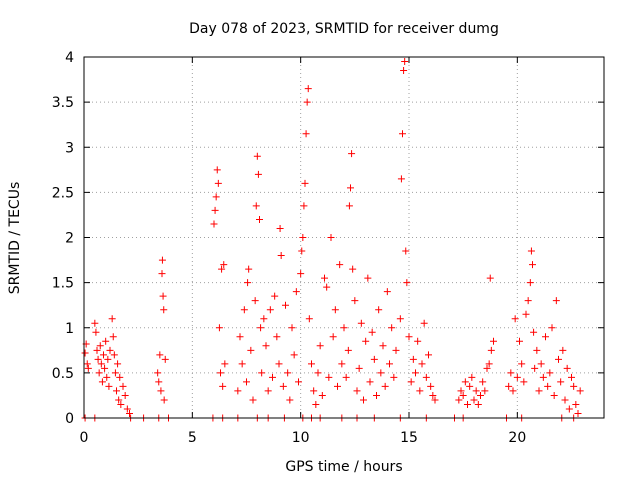 The image size is (640, 485). I want to click on y-axis-label: SRMTID / TECUs, so click(15, 238).